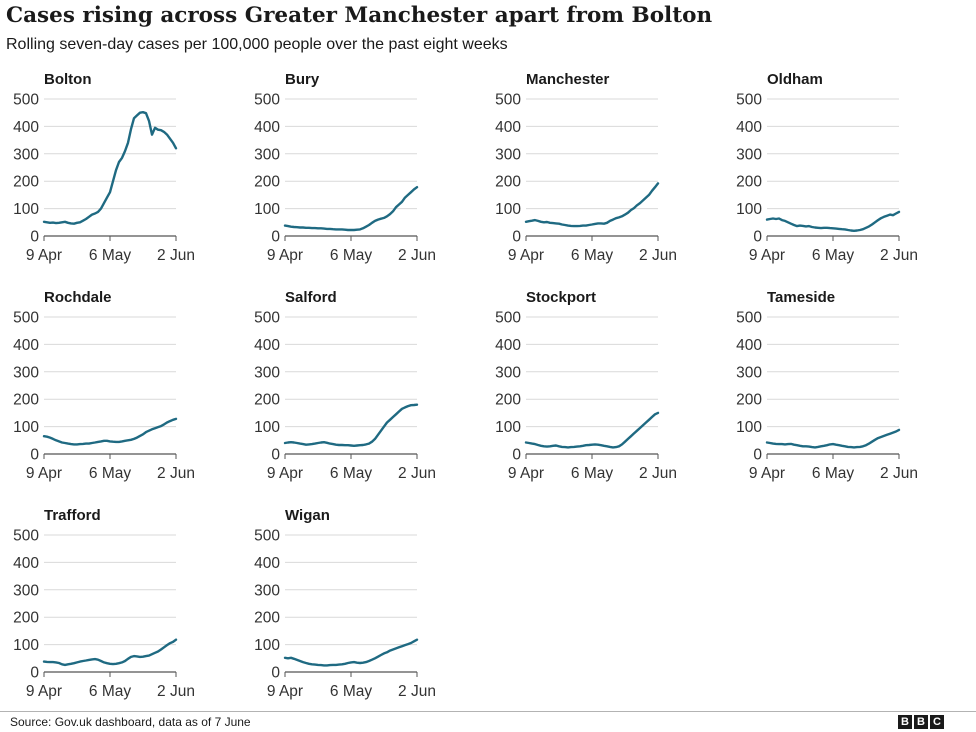 This screenshot has width=976, height=732. Describe the element at coordinates (937, 722) in the screenshot. I see `logo-letter: C` at that location.